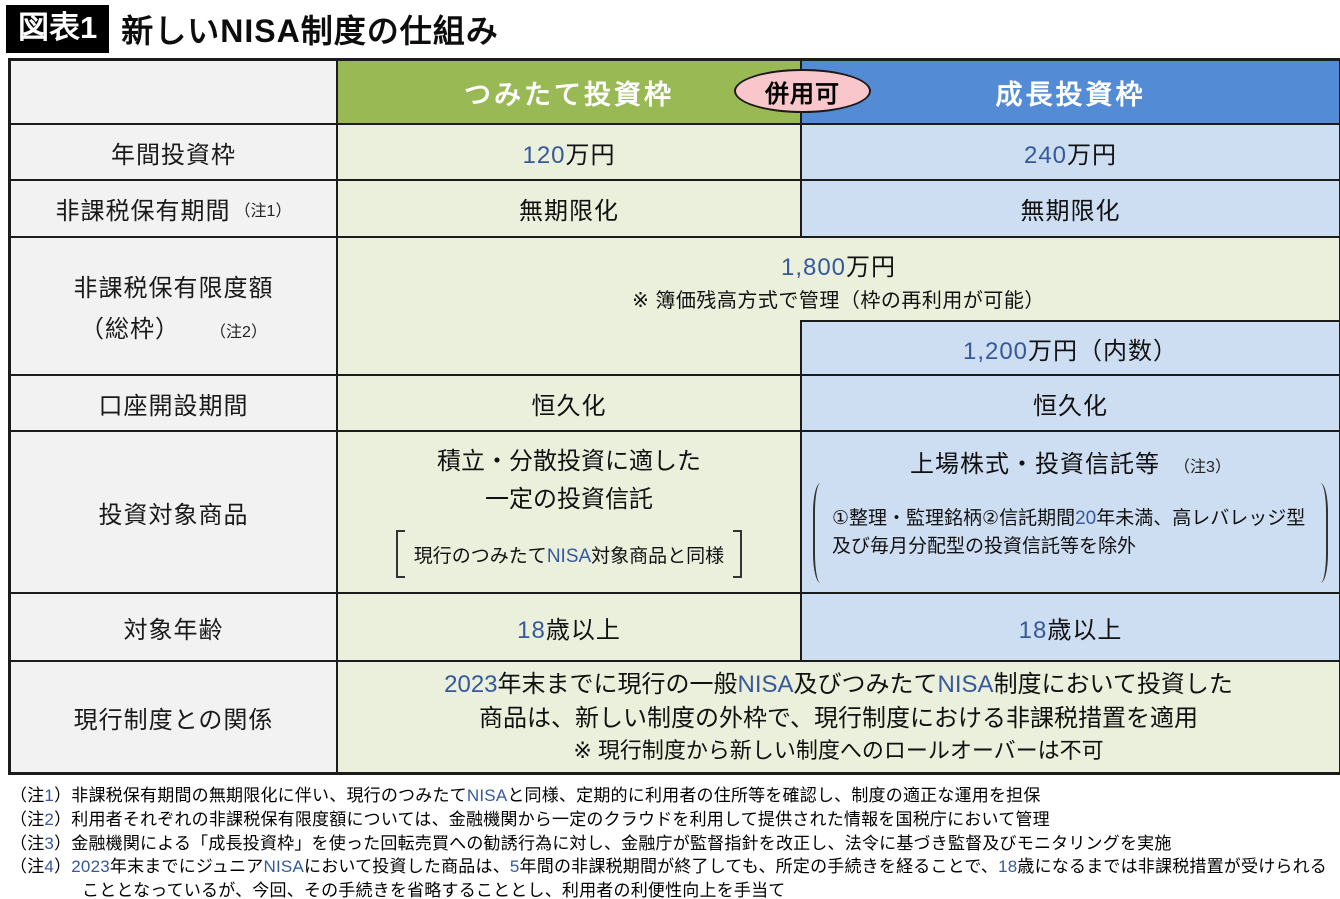 The height and width of the screenshot is (899, 1340). I want to click on header-empty-cell, so click(173, 92).